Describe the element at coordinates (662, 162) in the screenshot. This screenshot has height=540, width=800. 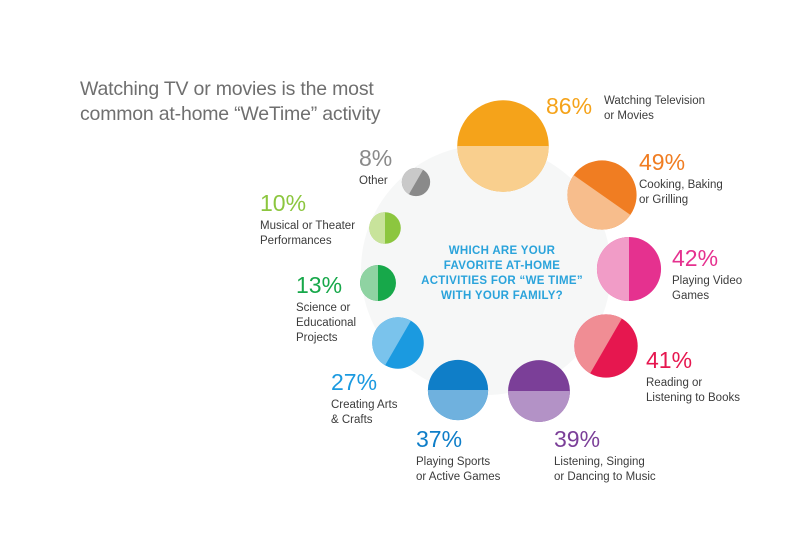
I see `value-label-cooking: 49%` at that location.